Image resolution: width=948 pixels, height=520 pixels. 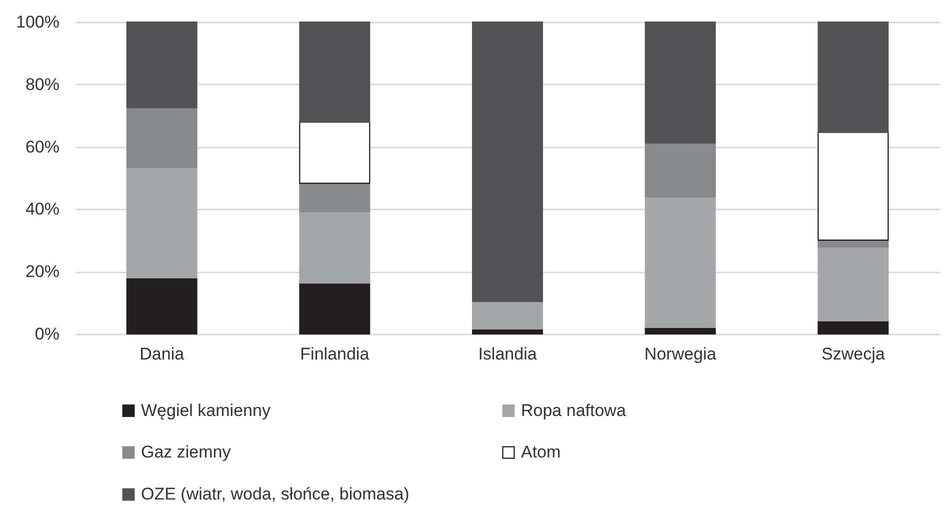 What do you see at coordinates (42, 84) in the screenshot?
I see `y-tick-label: 80%` at bounding box center [42, 84].